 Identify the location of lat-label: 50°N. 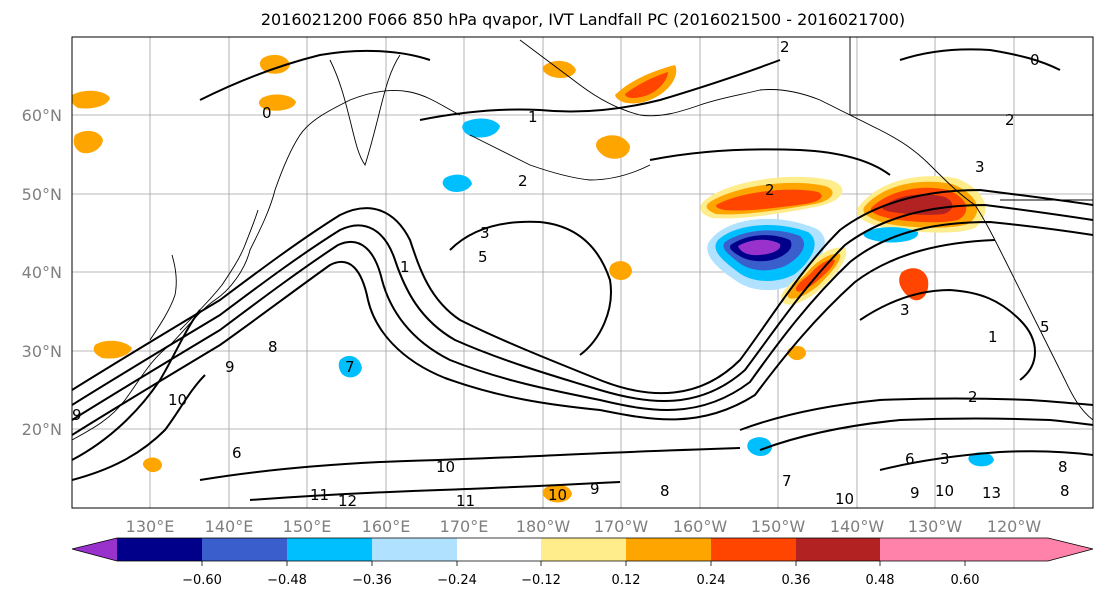
(42, 194).